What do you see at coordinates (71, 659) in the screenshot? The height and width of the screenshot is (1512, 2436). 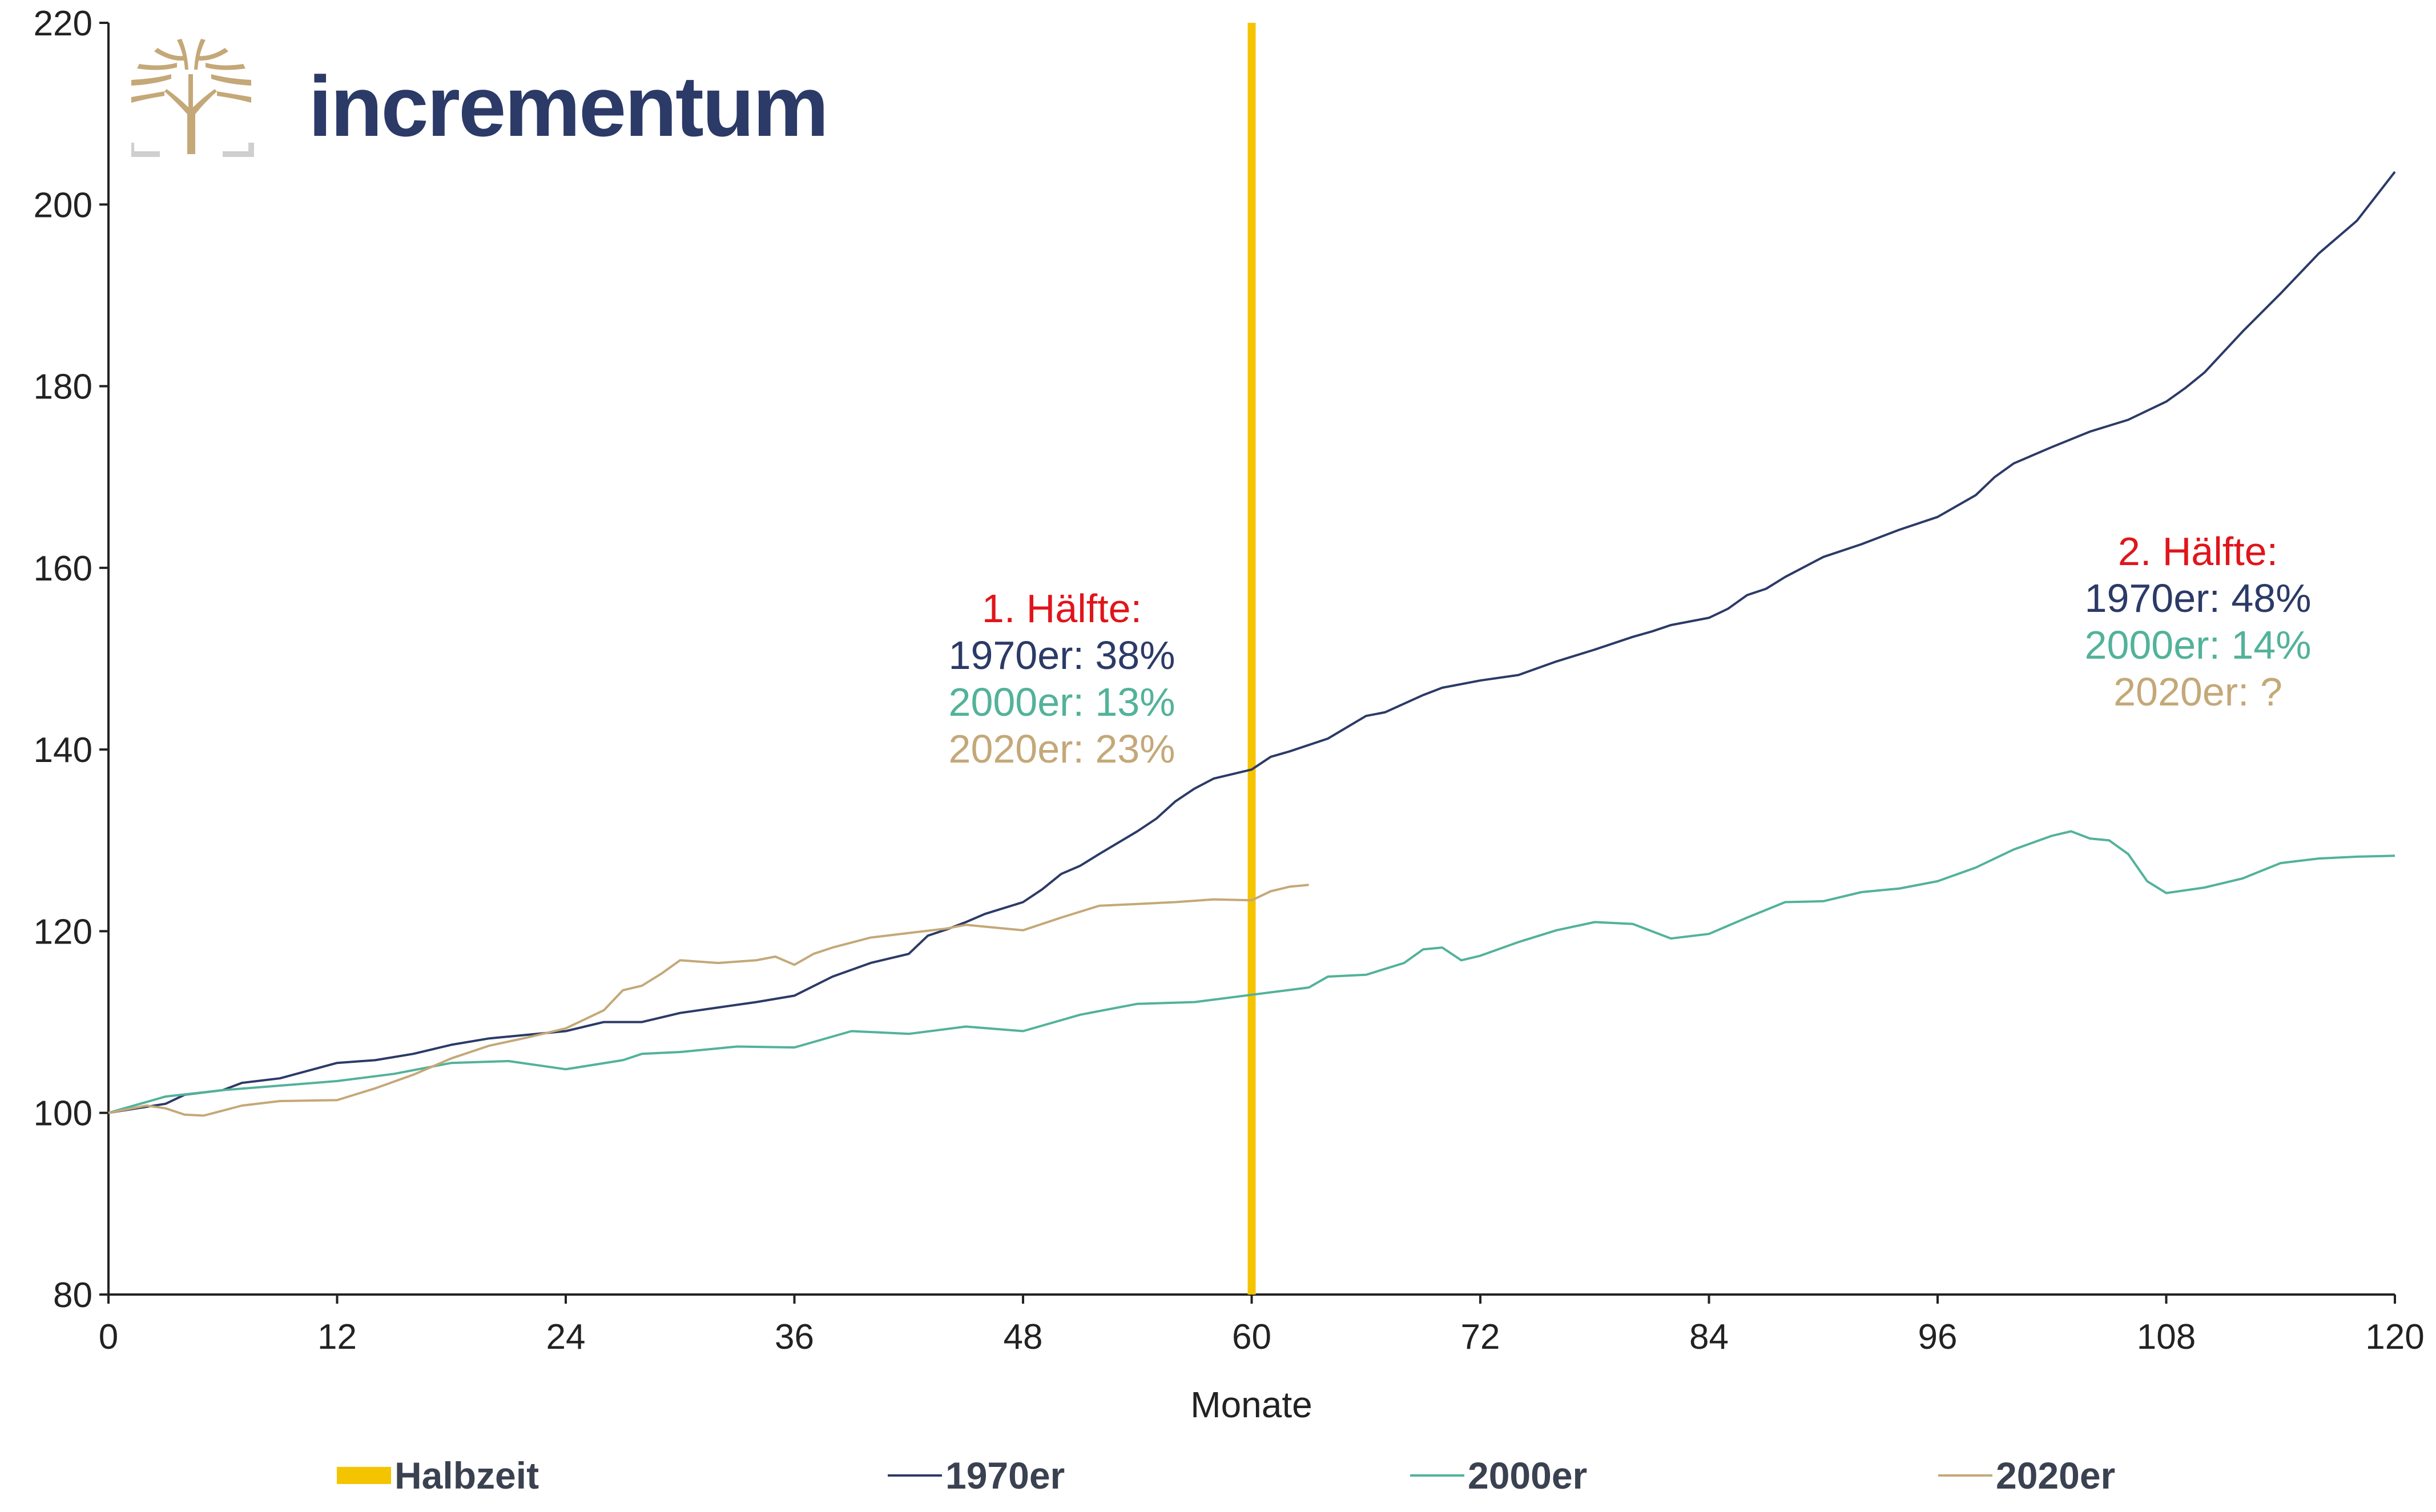 I see `y-ticks: 80 100 120 140 160 180 200 220` at bounding box center [71, 659].